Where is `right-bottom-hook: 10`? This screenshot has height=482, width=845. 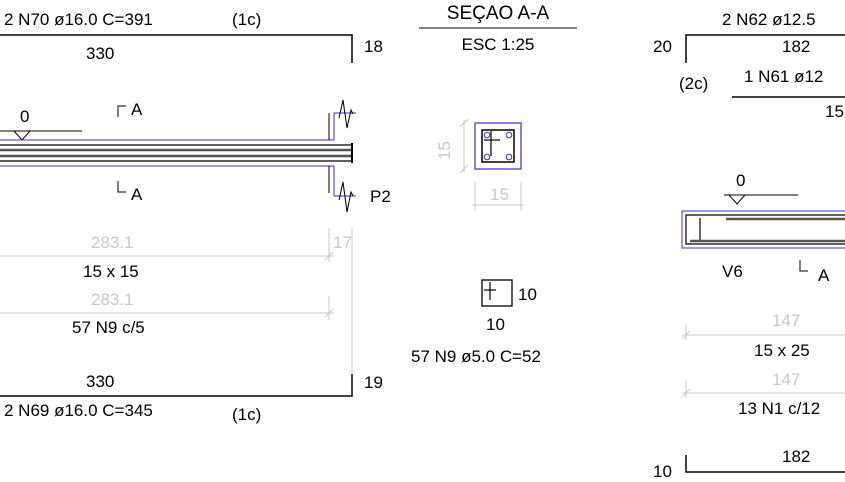 right-bottom-hook: 10 is located at coordinates (662, 471).